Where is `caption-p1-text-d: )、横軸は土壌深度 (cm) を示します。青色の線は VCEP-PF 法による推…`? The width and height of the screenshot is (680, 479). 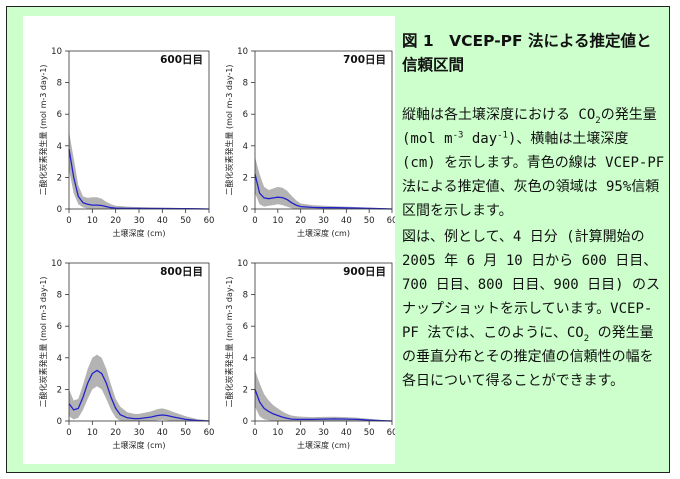 caption-p1-text-d: )、横軸は土壌深度 (cm) を示します。青色の線は VCEP-PF 法による推… is located at coordinates (533, 175).